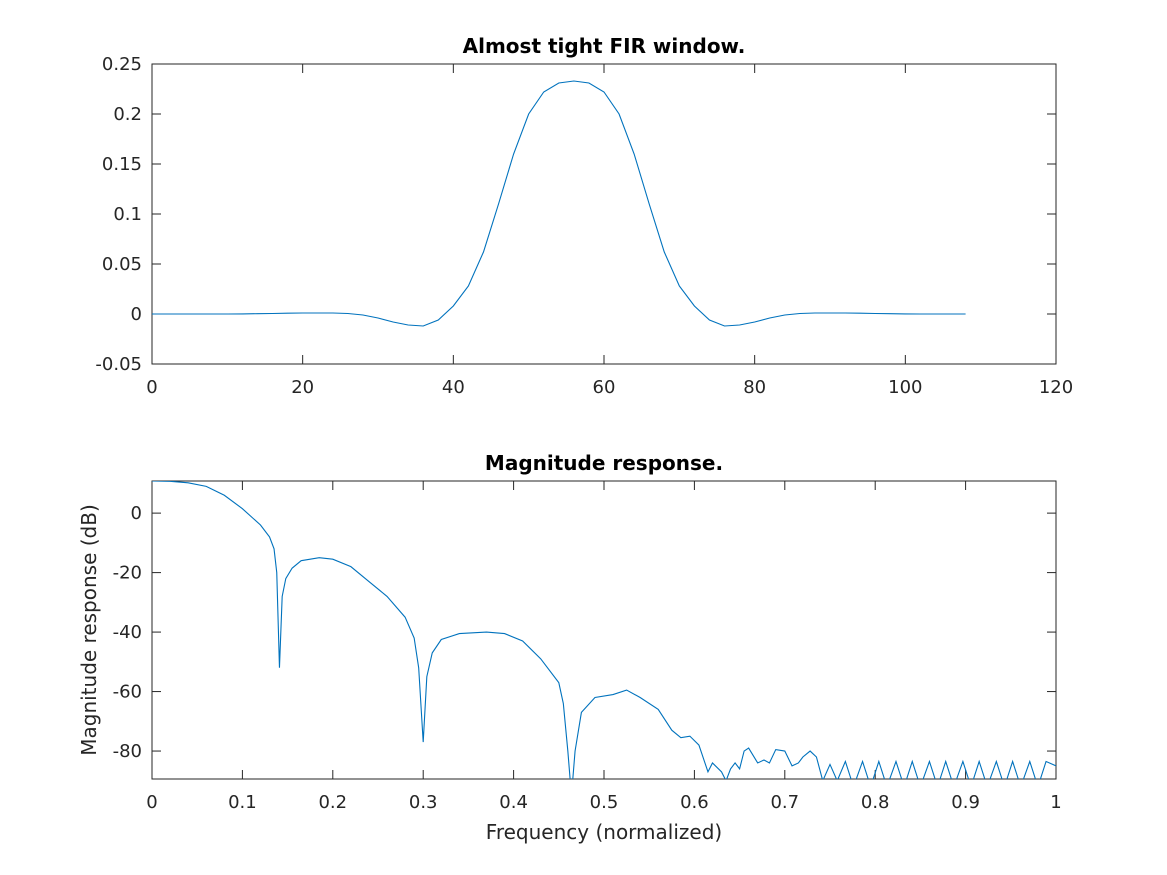 The width and height of the screenshot is (1167, 875). Describe the element at coordinates (1055, 802) in the screenshot. I see `x-tick-label: 1` at that location.